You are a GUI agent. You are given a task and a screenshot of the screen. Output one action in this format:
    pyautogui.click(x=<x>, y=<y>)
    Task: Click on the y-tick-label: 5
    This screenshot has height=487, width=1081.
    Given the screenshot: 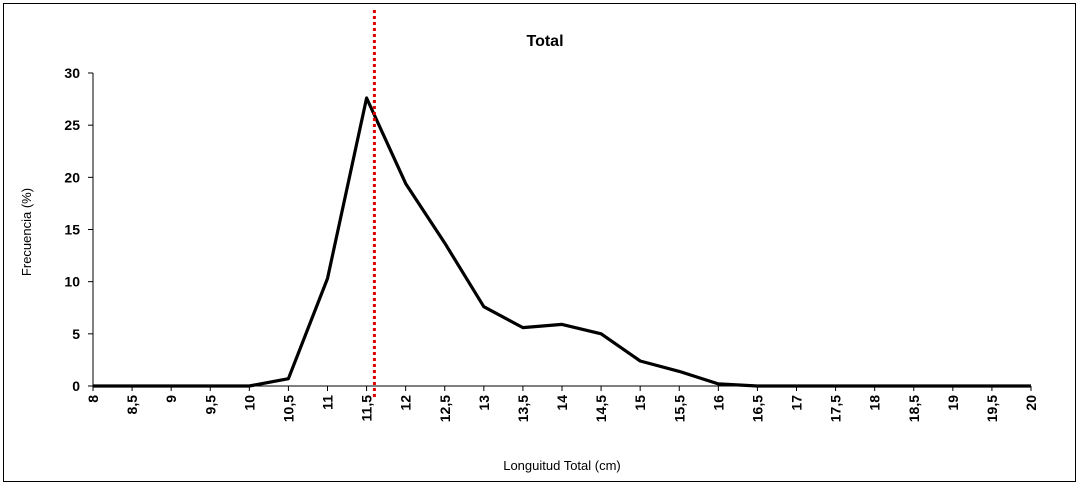 What is the action you would take?
    pyautogui.click(x=76, y=334)
    